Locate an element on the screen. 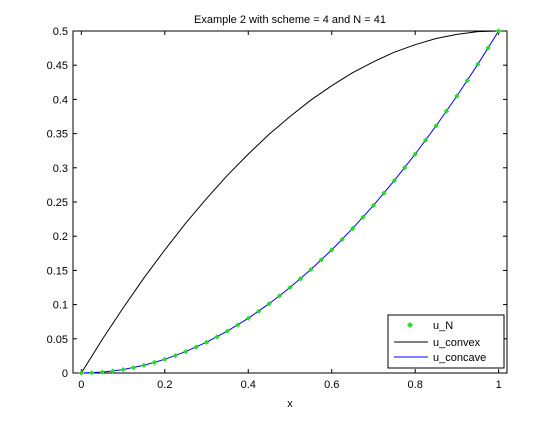 The width and height of the screenshot is (560, 425). y-tick-label: 0 is located at coordinates (65, 374).